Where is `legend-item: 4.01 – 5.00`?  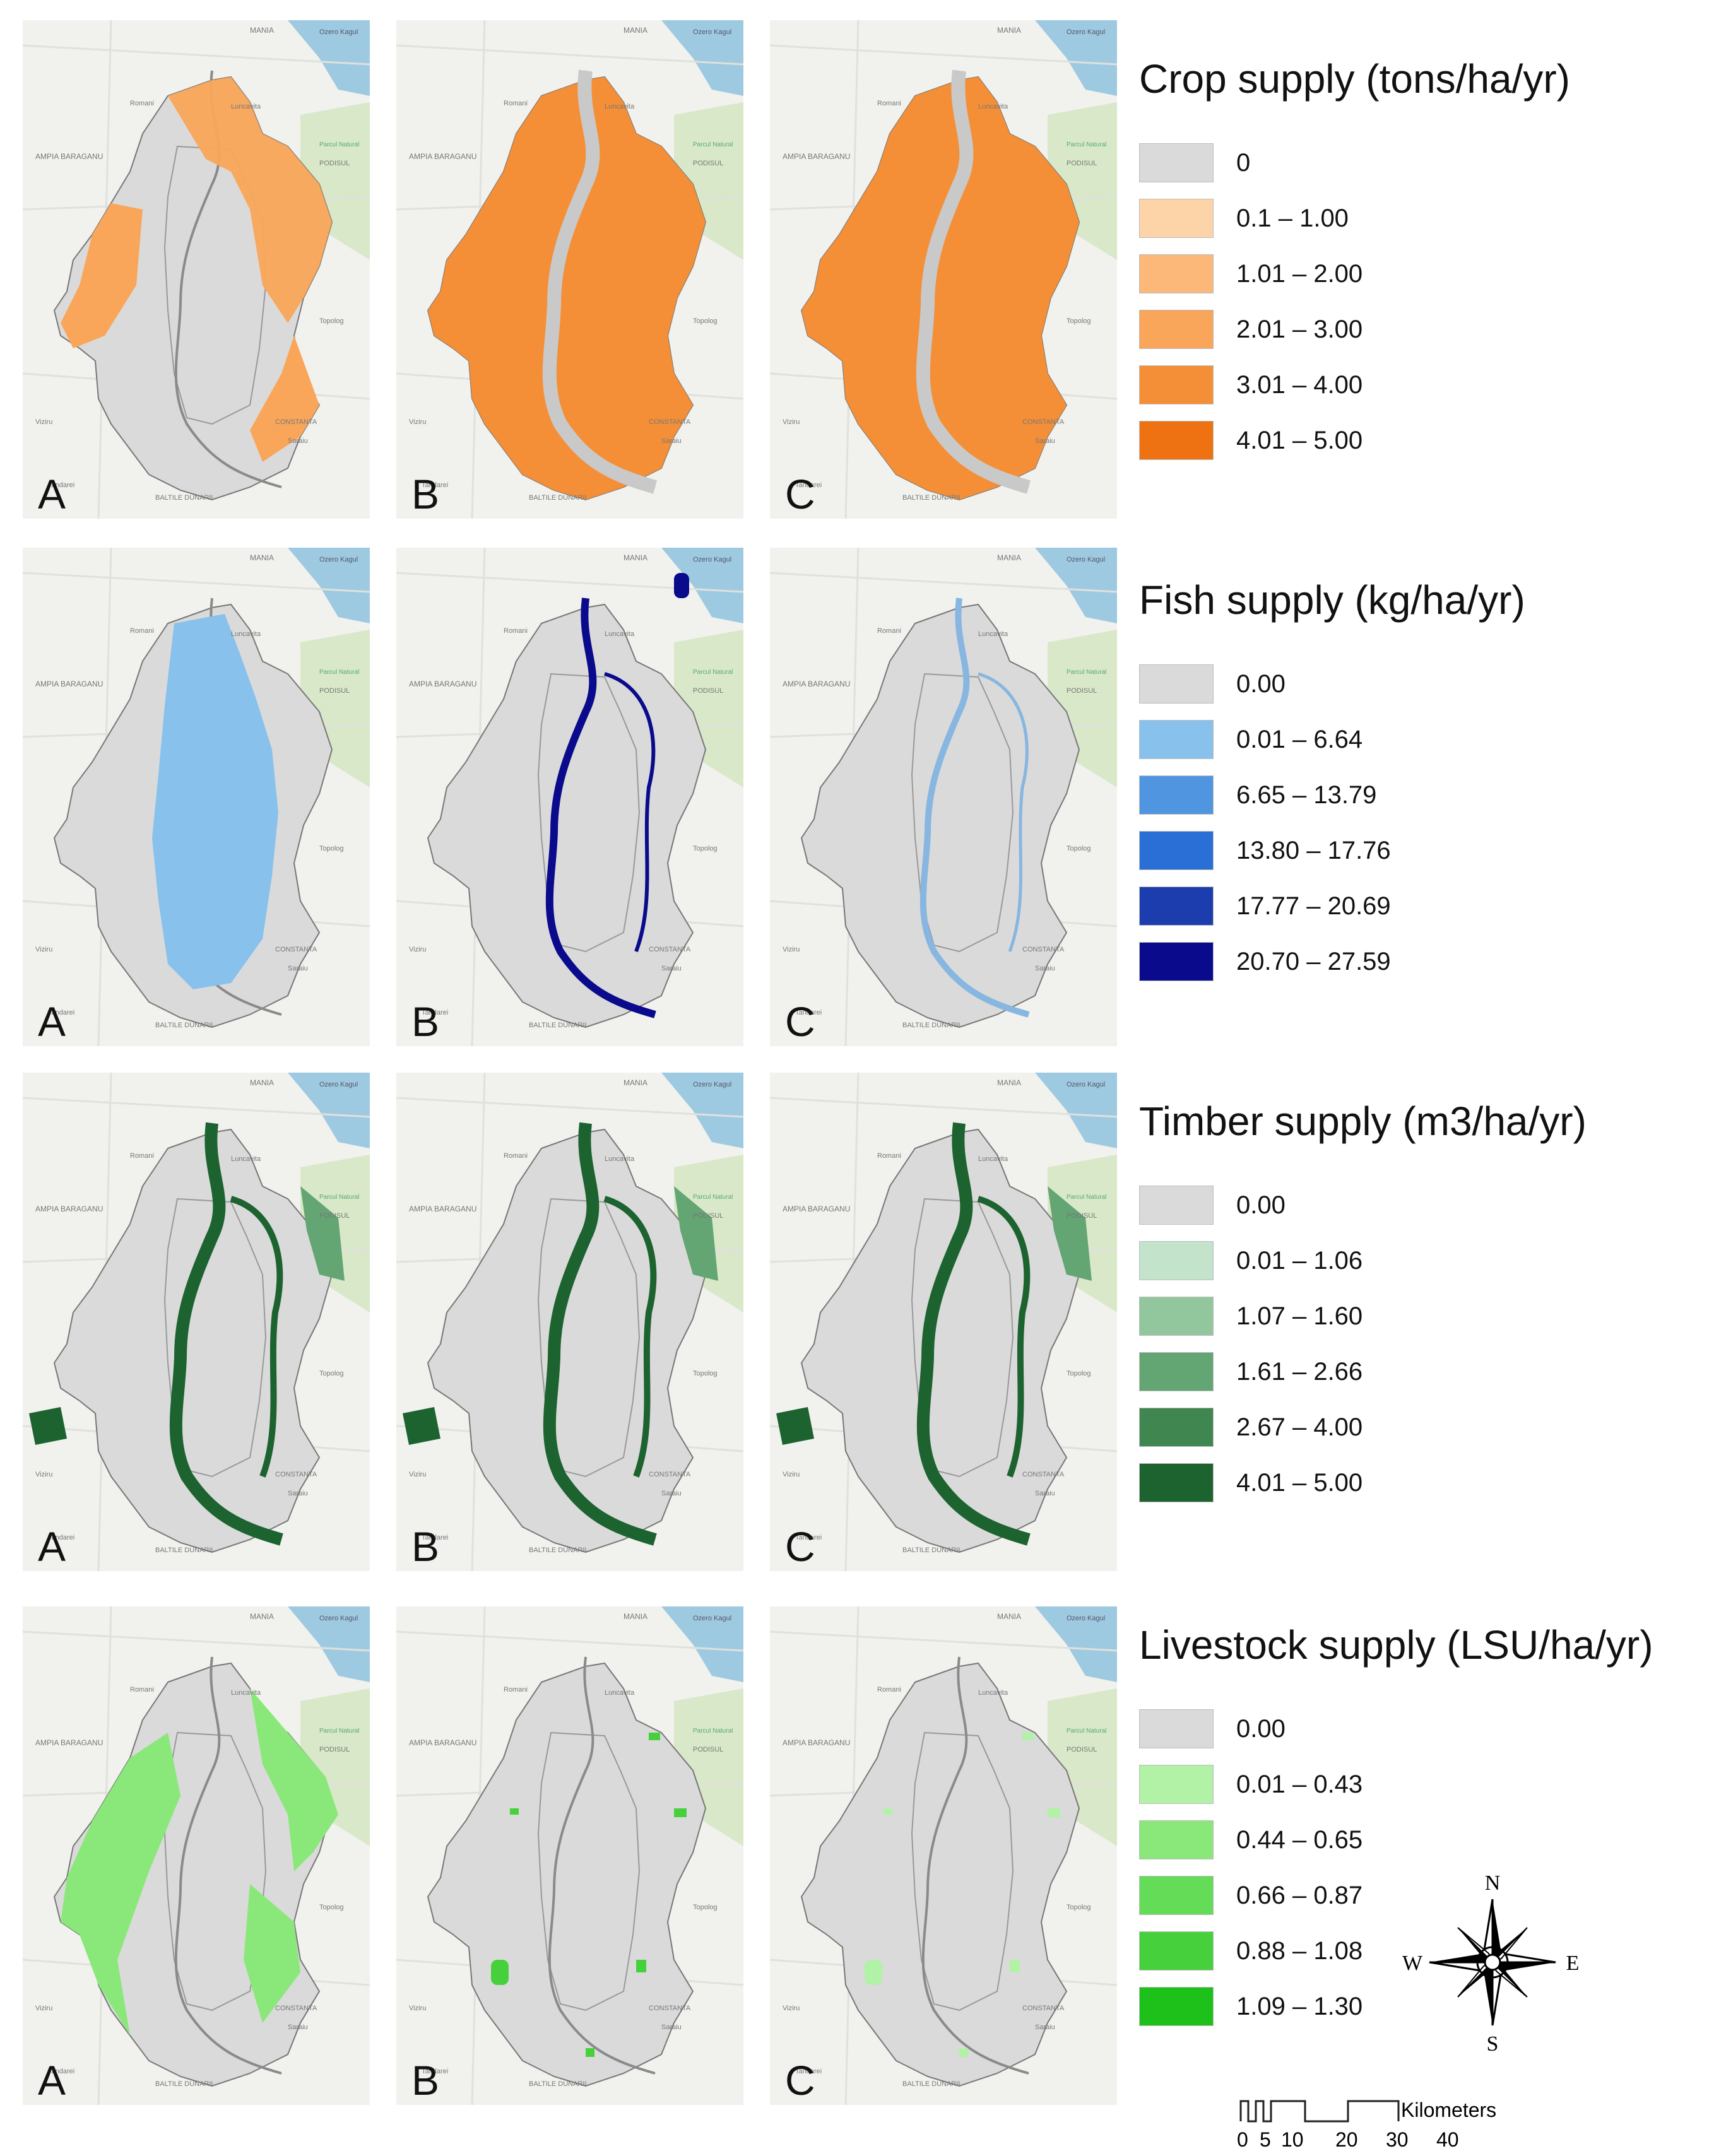
legend-item: 4.01 – 5.00 is located at coordinates (1354, 440).